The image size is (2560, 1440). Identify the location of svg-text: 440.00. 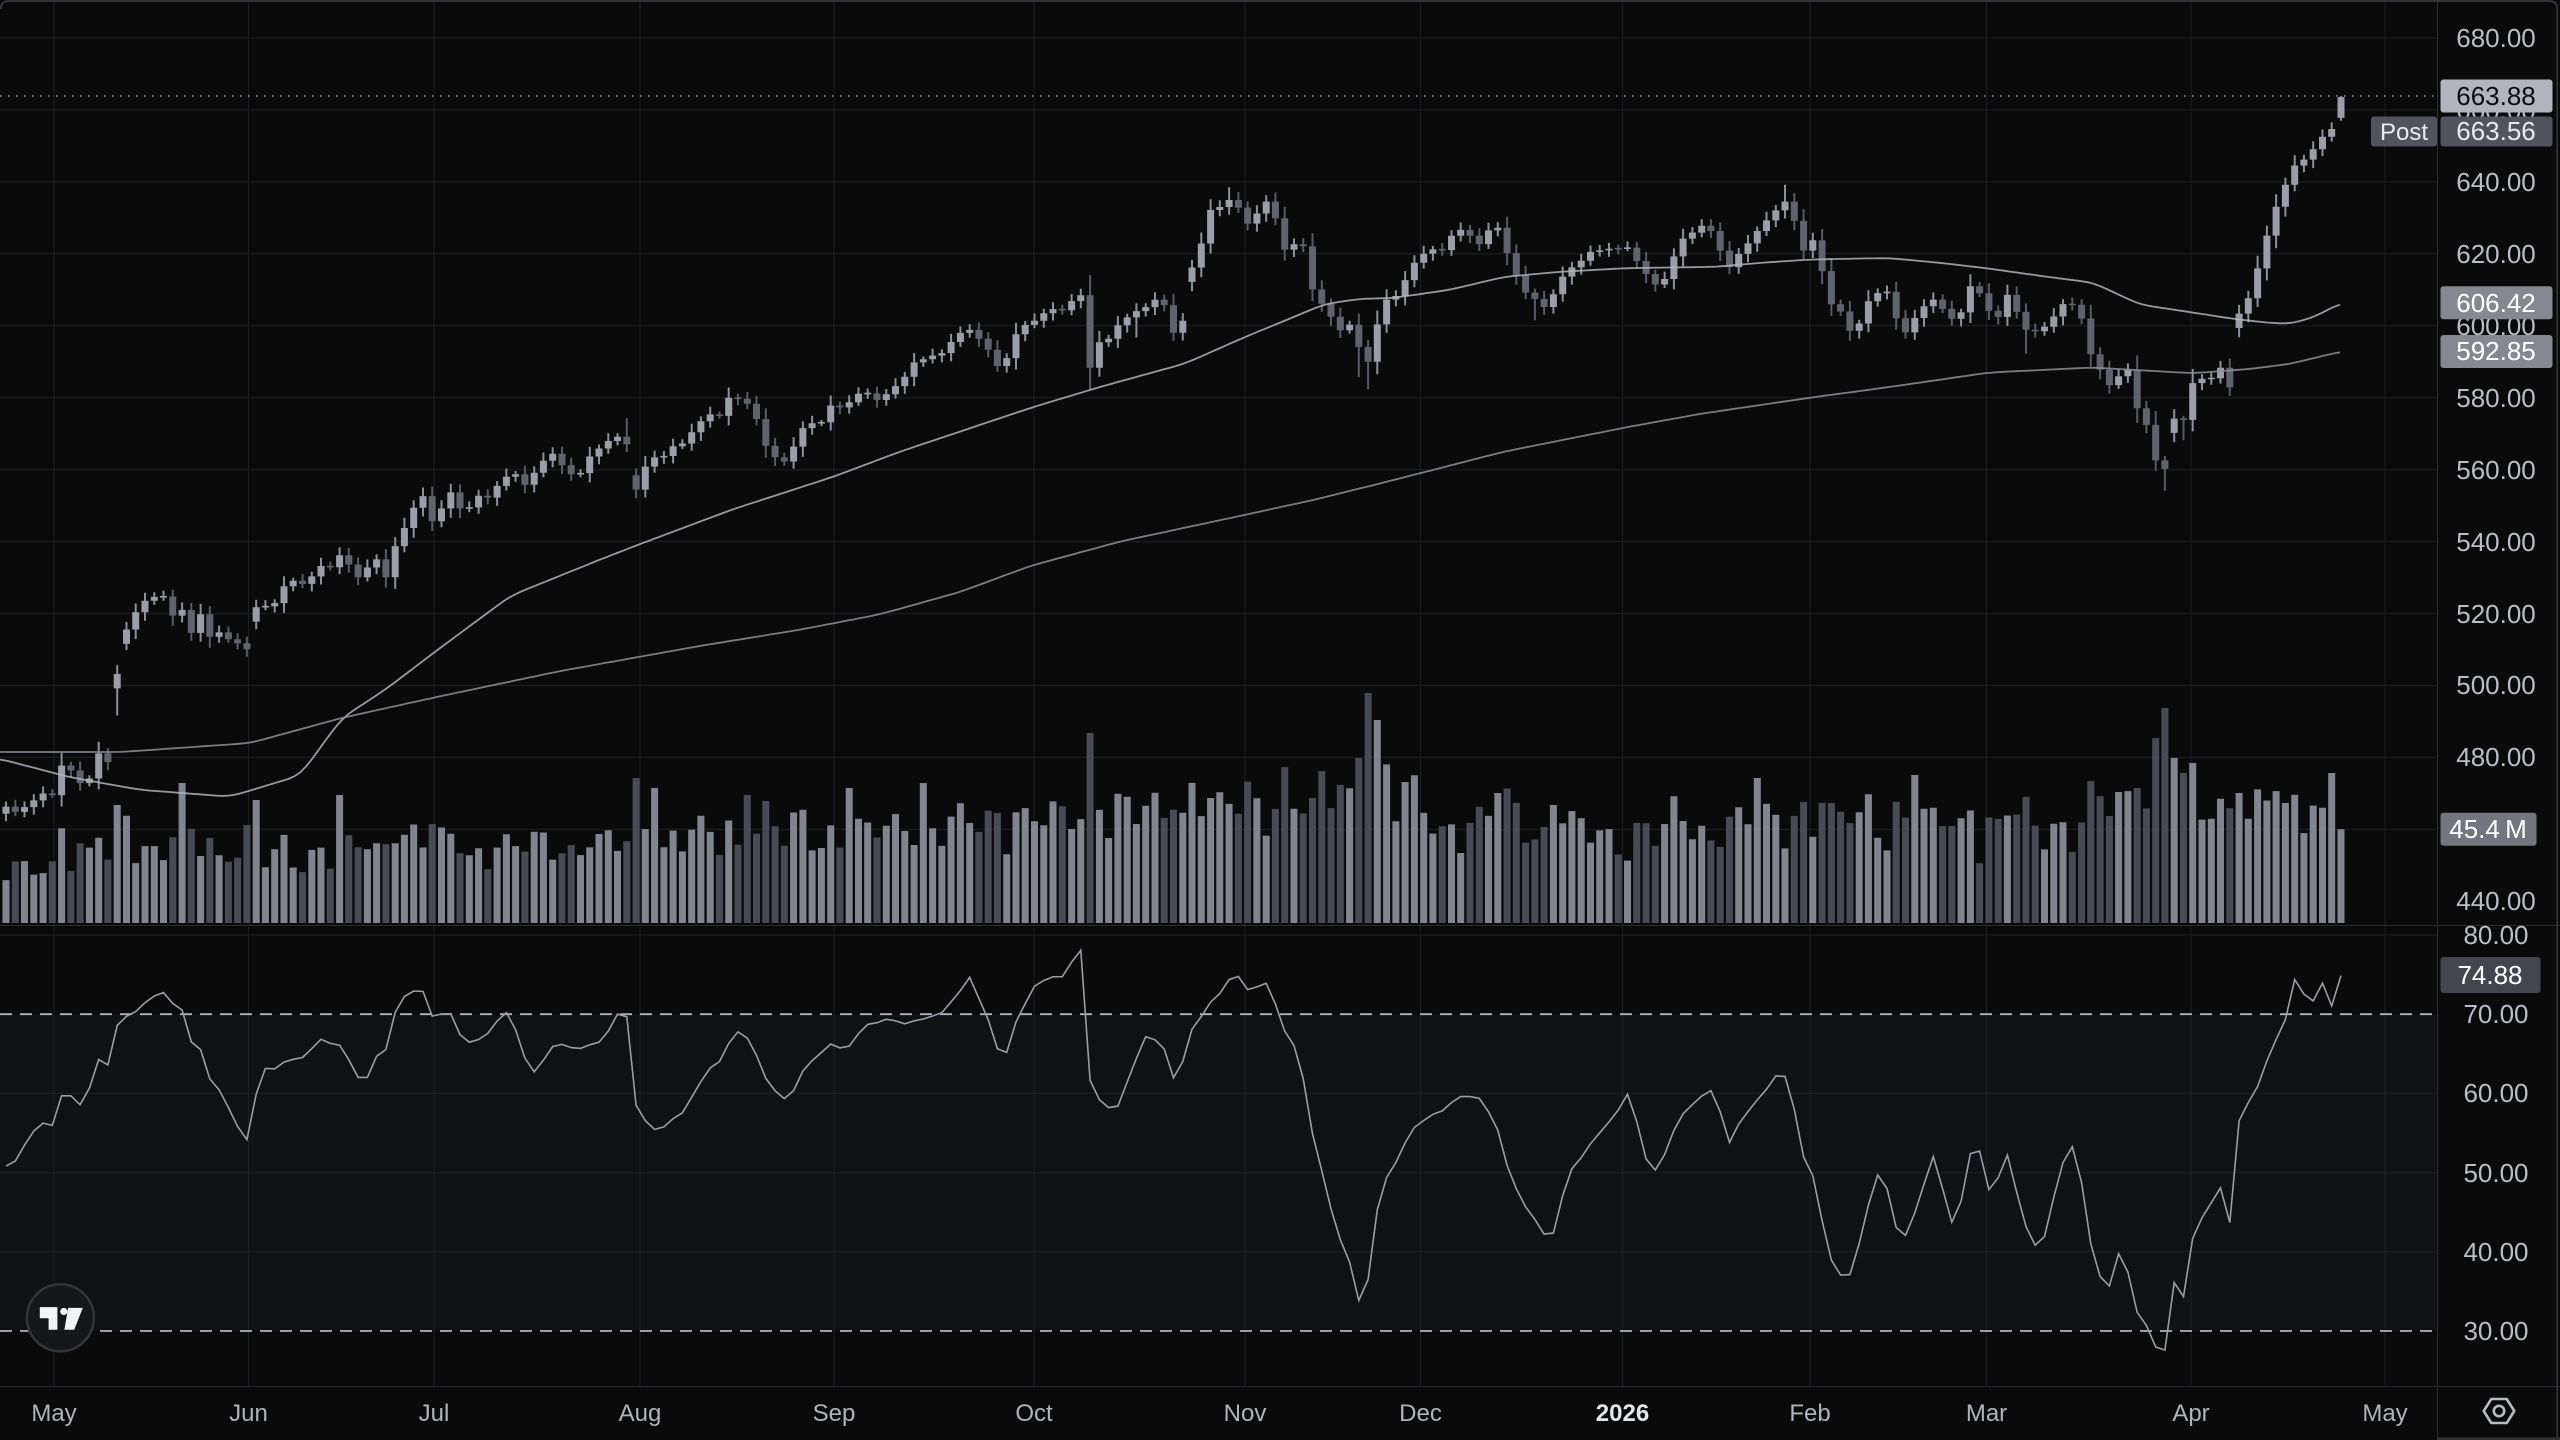
(2496, 901).